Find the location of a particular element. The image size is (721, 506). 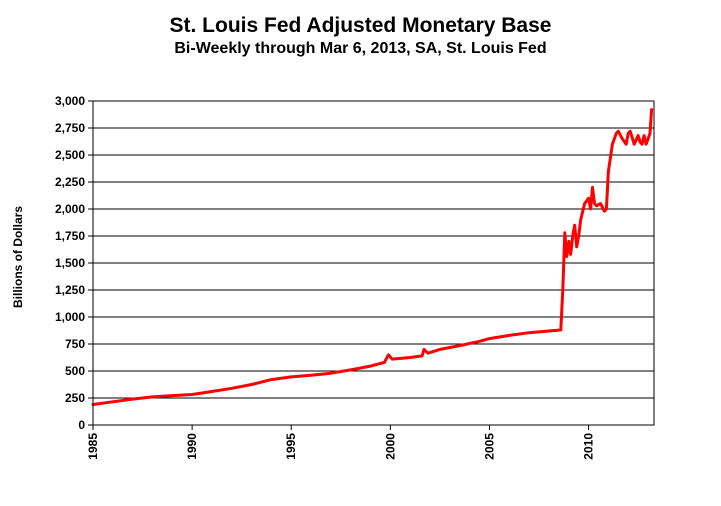

y-tick-label: 500 is located at coordinates (75, 371).